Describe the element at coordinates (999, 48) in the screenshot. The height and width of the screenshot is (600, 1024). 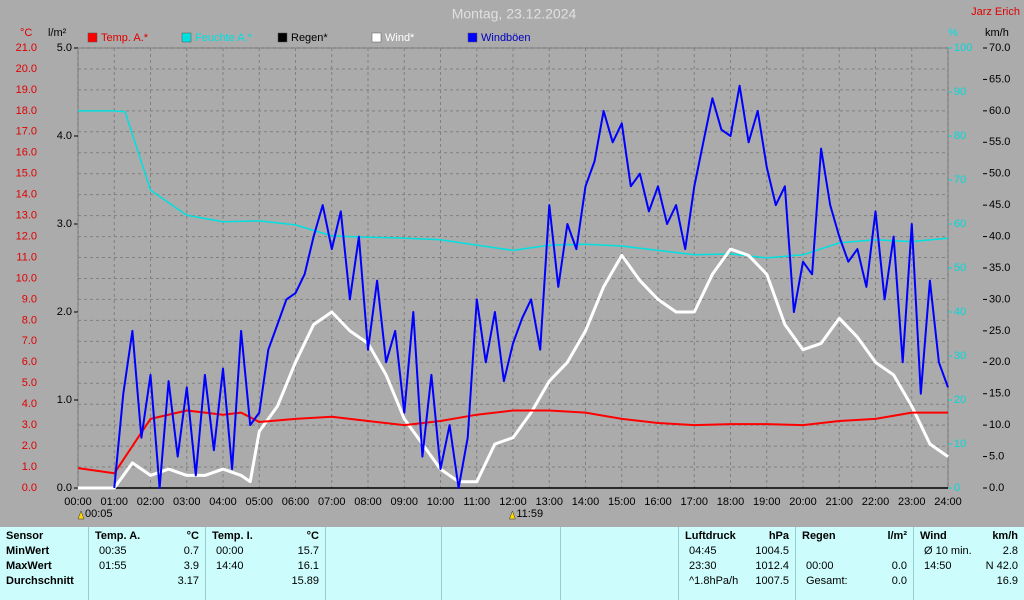
I see `y2-tick-label: 70.0` at that location.